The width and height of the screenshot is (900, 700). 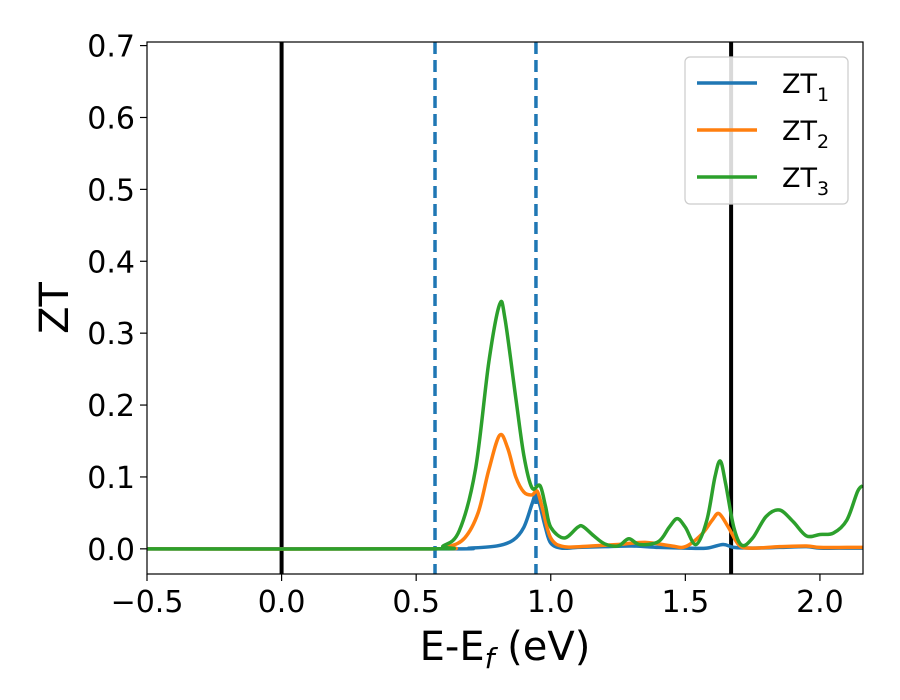 What do you see at coordinates (823, 189) in the screenshot?
I see `legend-label-subscript: 3` at bounding box center [823, 189].